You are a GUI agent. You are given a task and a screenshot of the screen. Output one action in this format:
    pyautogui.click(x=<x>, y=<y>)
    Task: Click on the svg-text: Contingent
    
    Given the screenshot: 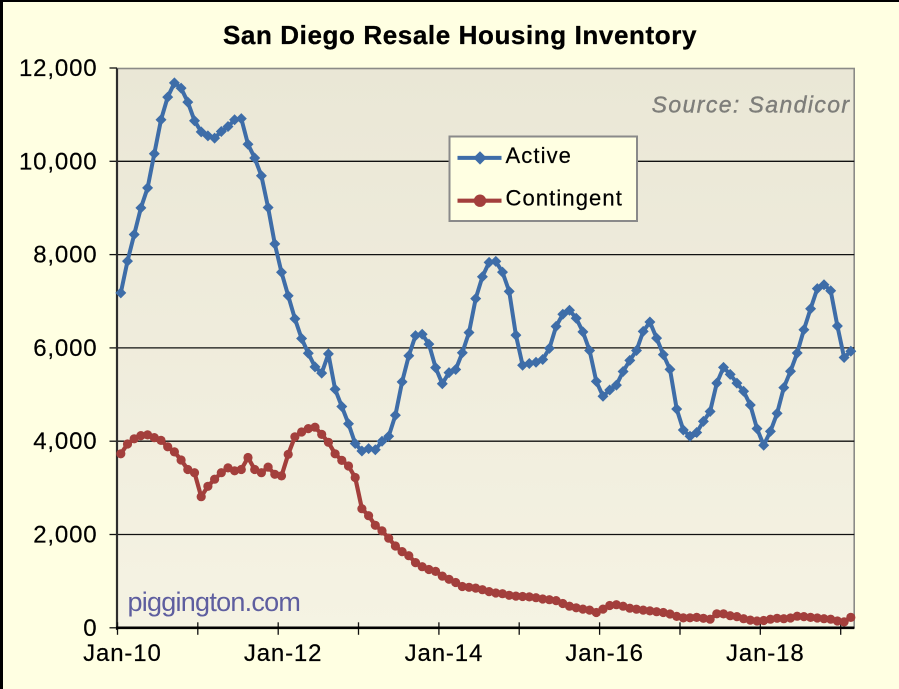 What is the action you would take?
    pyautogui.click(x=564, y=198)
    